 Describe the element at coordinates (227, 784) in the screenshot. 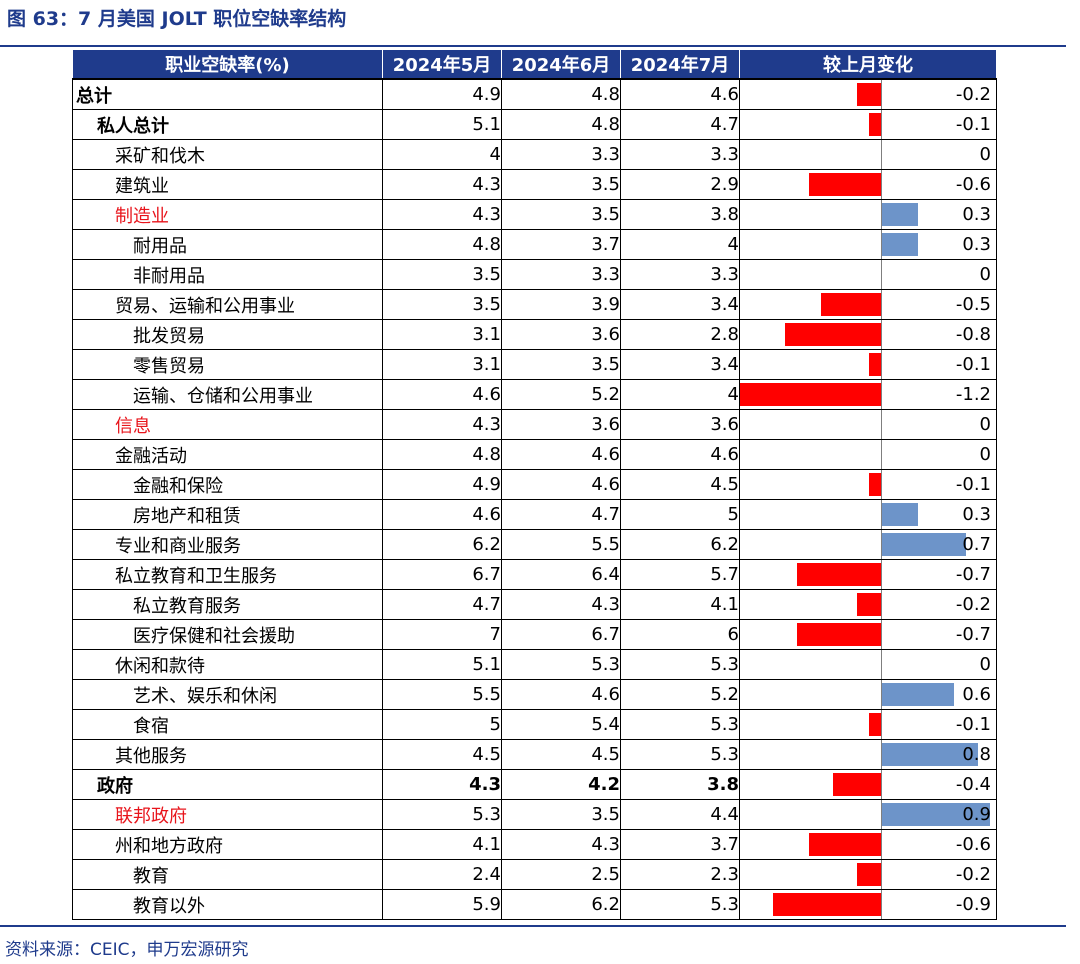

I see `category-label: 政府` at that location.